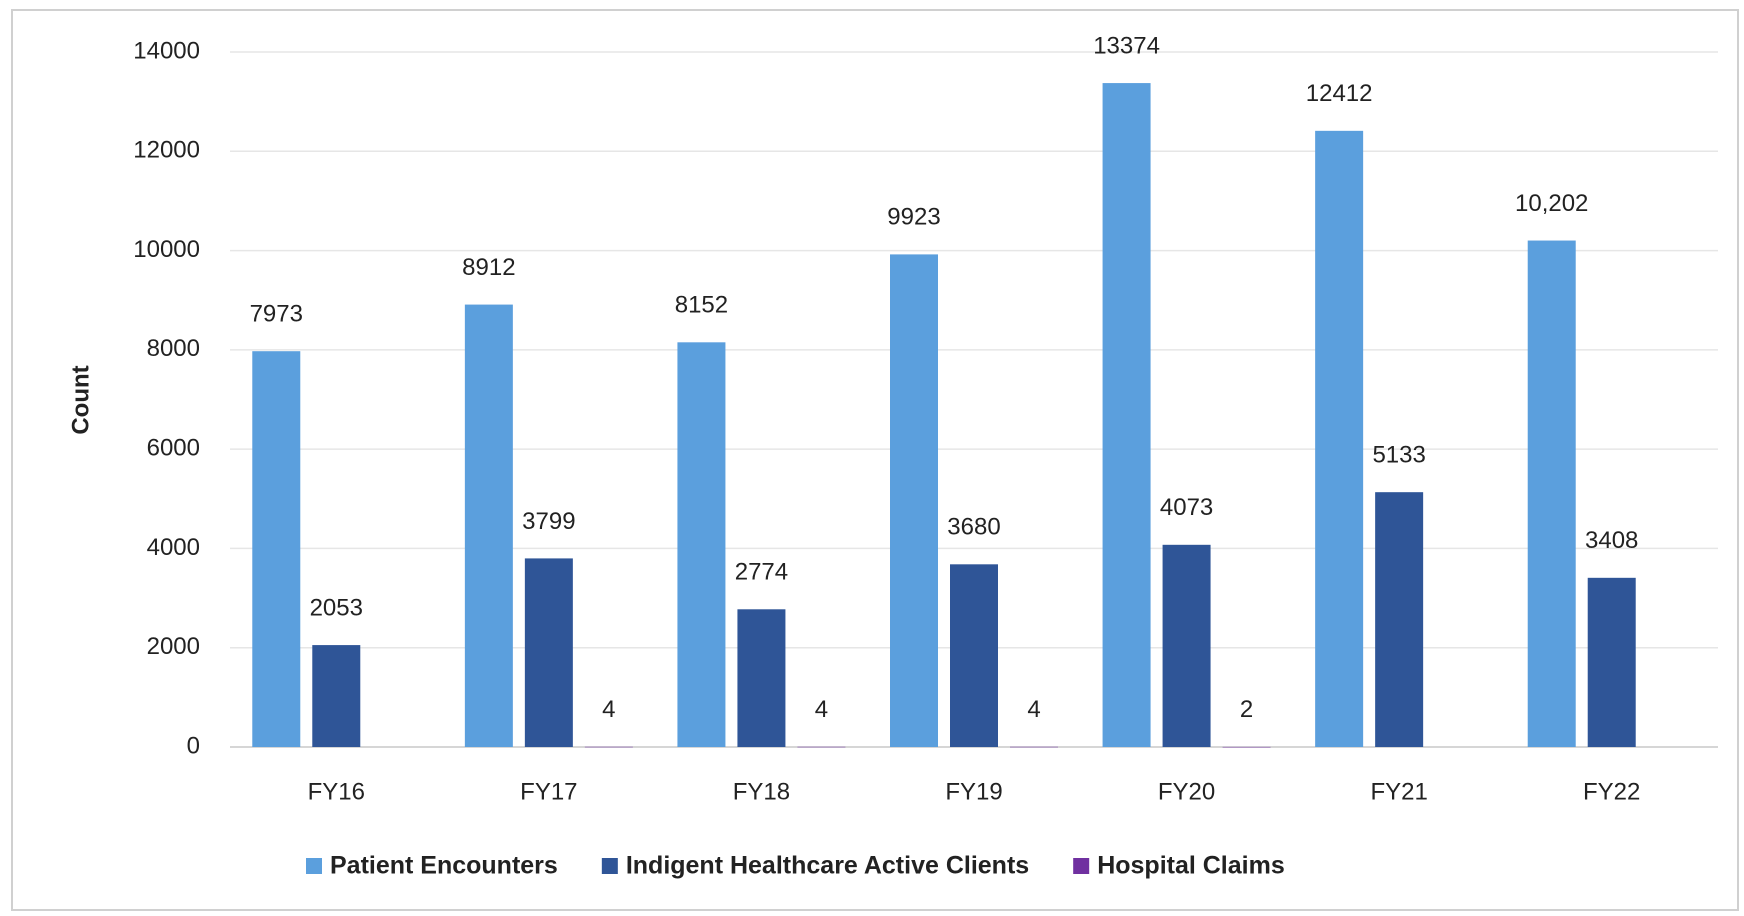 The width and height of the screenshot is (1744, 916). Describe the element at coordinates (336, 791) in the screenshot. I see `x-tick-label: FY16` at that location.